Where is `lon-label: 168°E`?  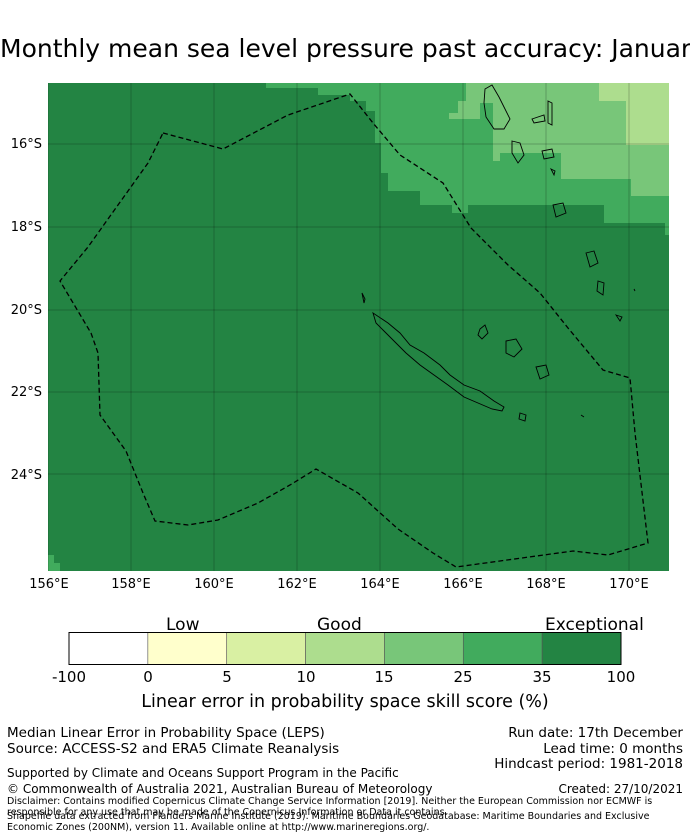
lon-label: 168°E is located at coordinates (546, 584).